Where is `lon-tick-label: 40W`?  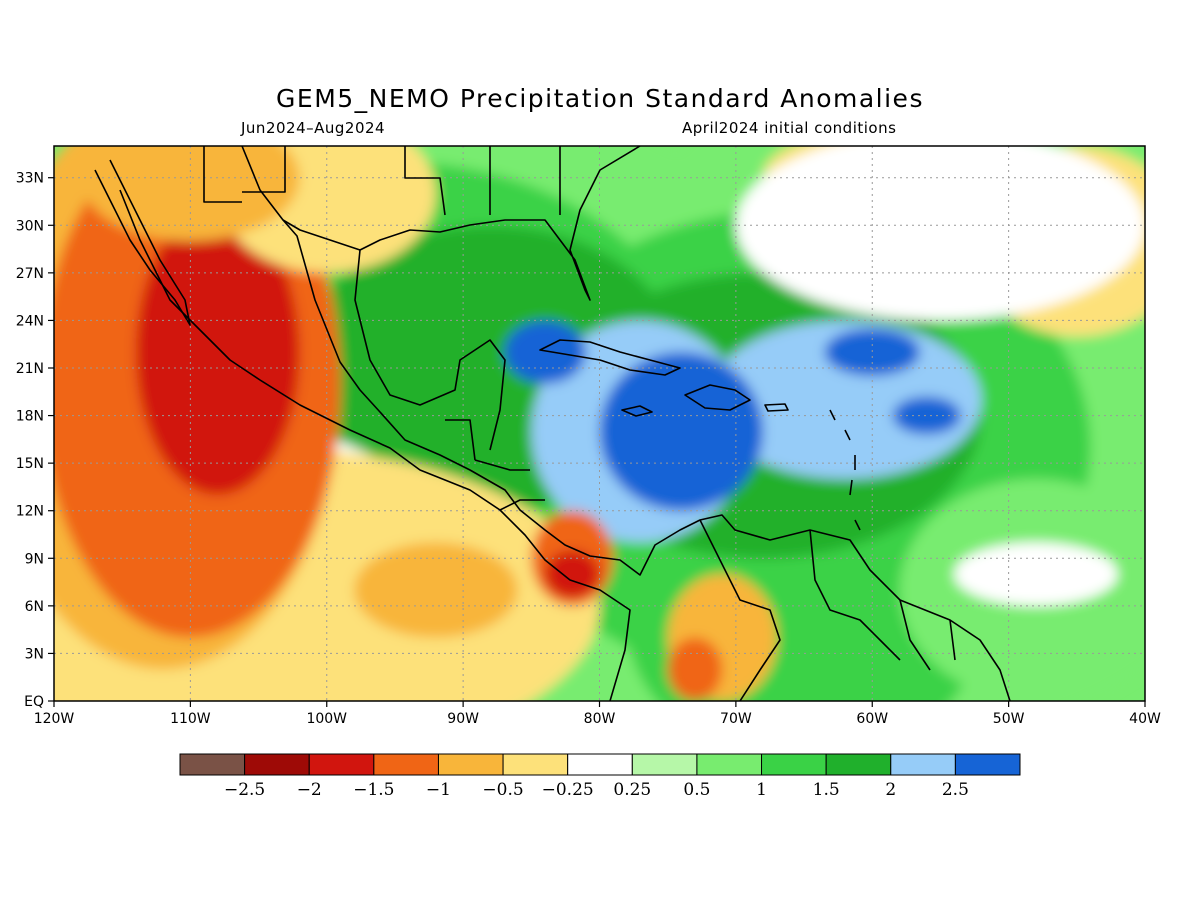 lon-tick-label: 40W is located at coordinates (1145, 719).